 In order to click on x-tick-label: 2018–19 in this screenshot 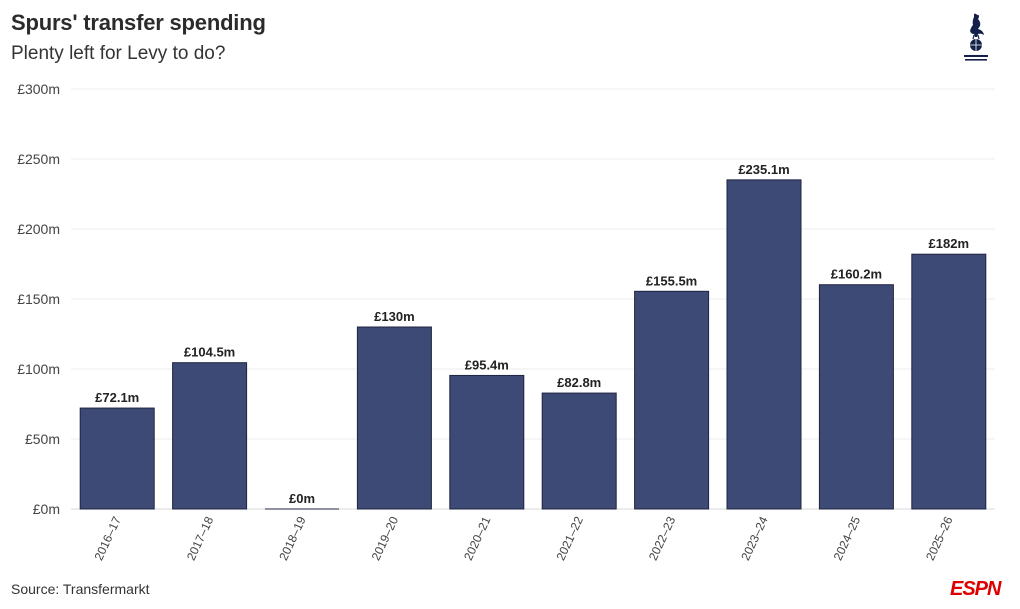, I will do `click(292, 538)`.